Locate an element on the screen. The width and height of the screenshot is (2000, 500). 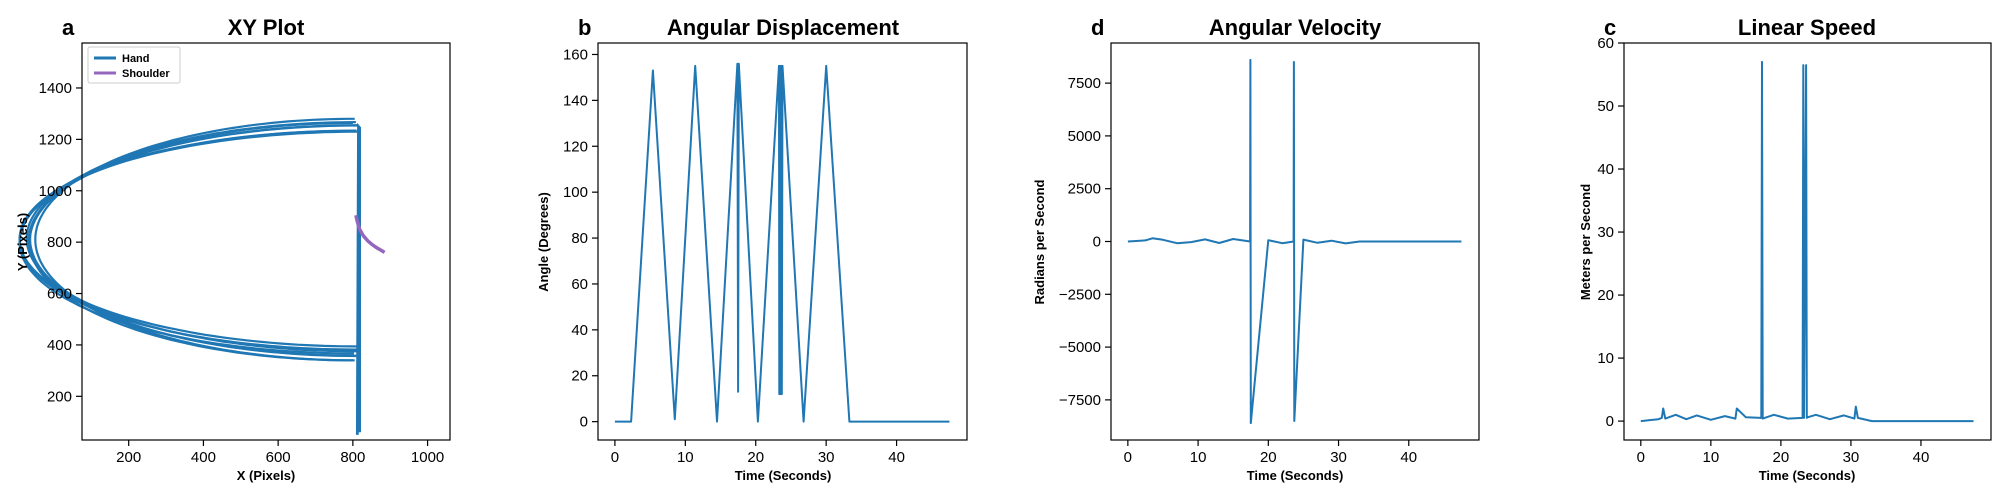
y-tick-label: 100 is located at coordinates (575, 192).